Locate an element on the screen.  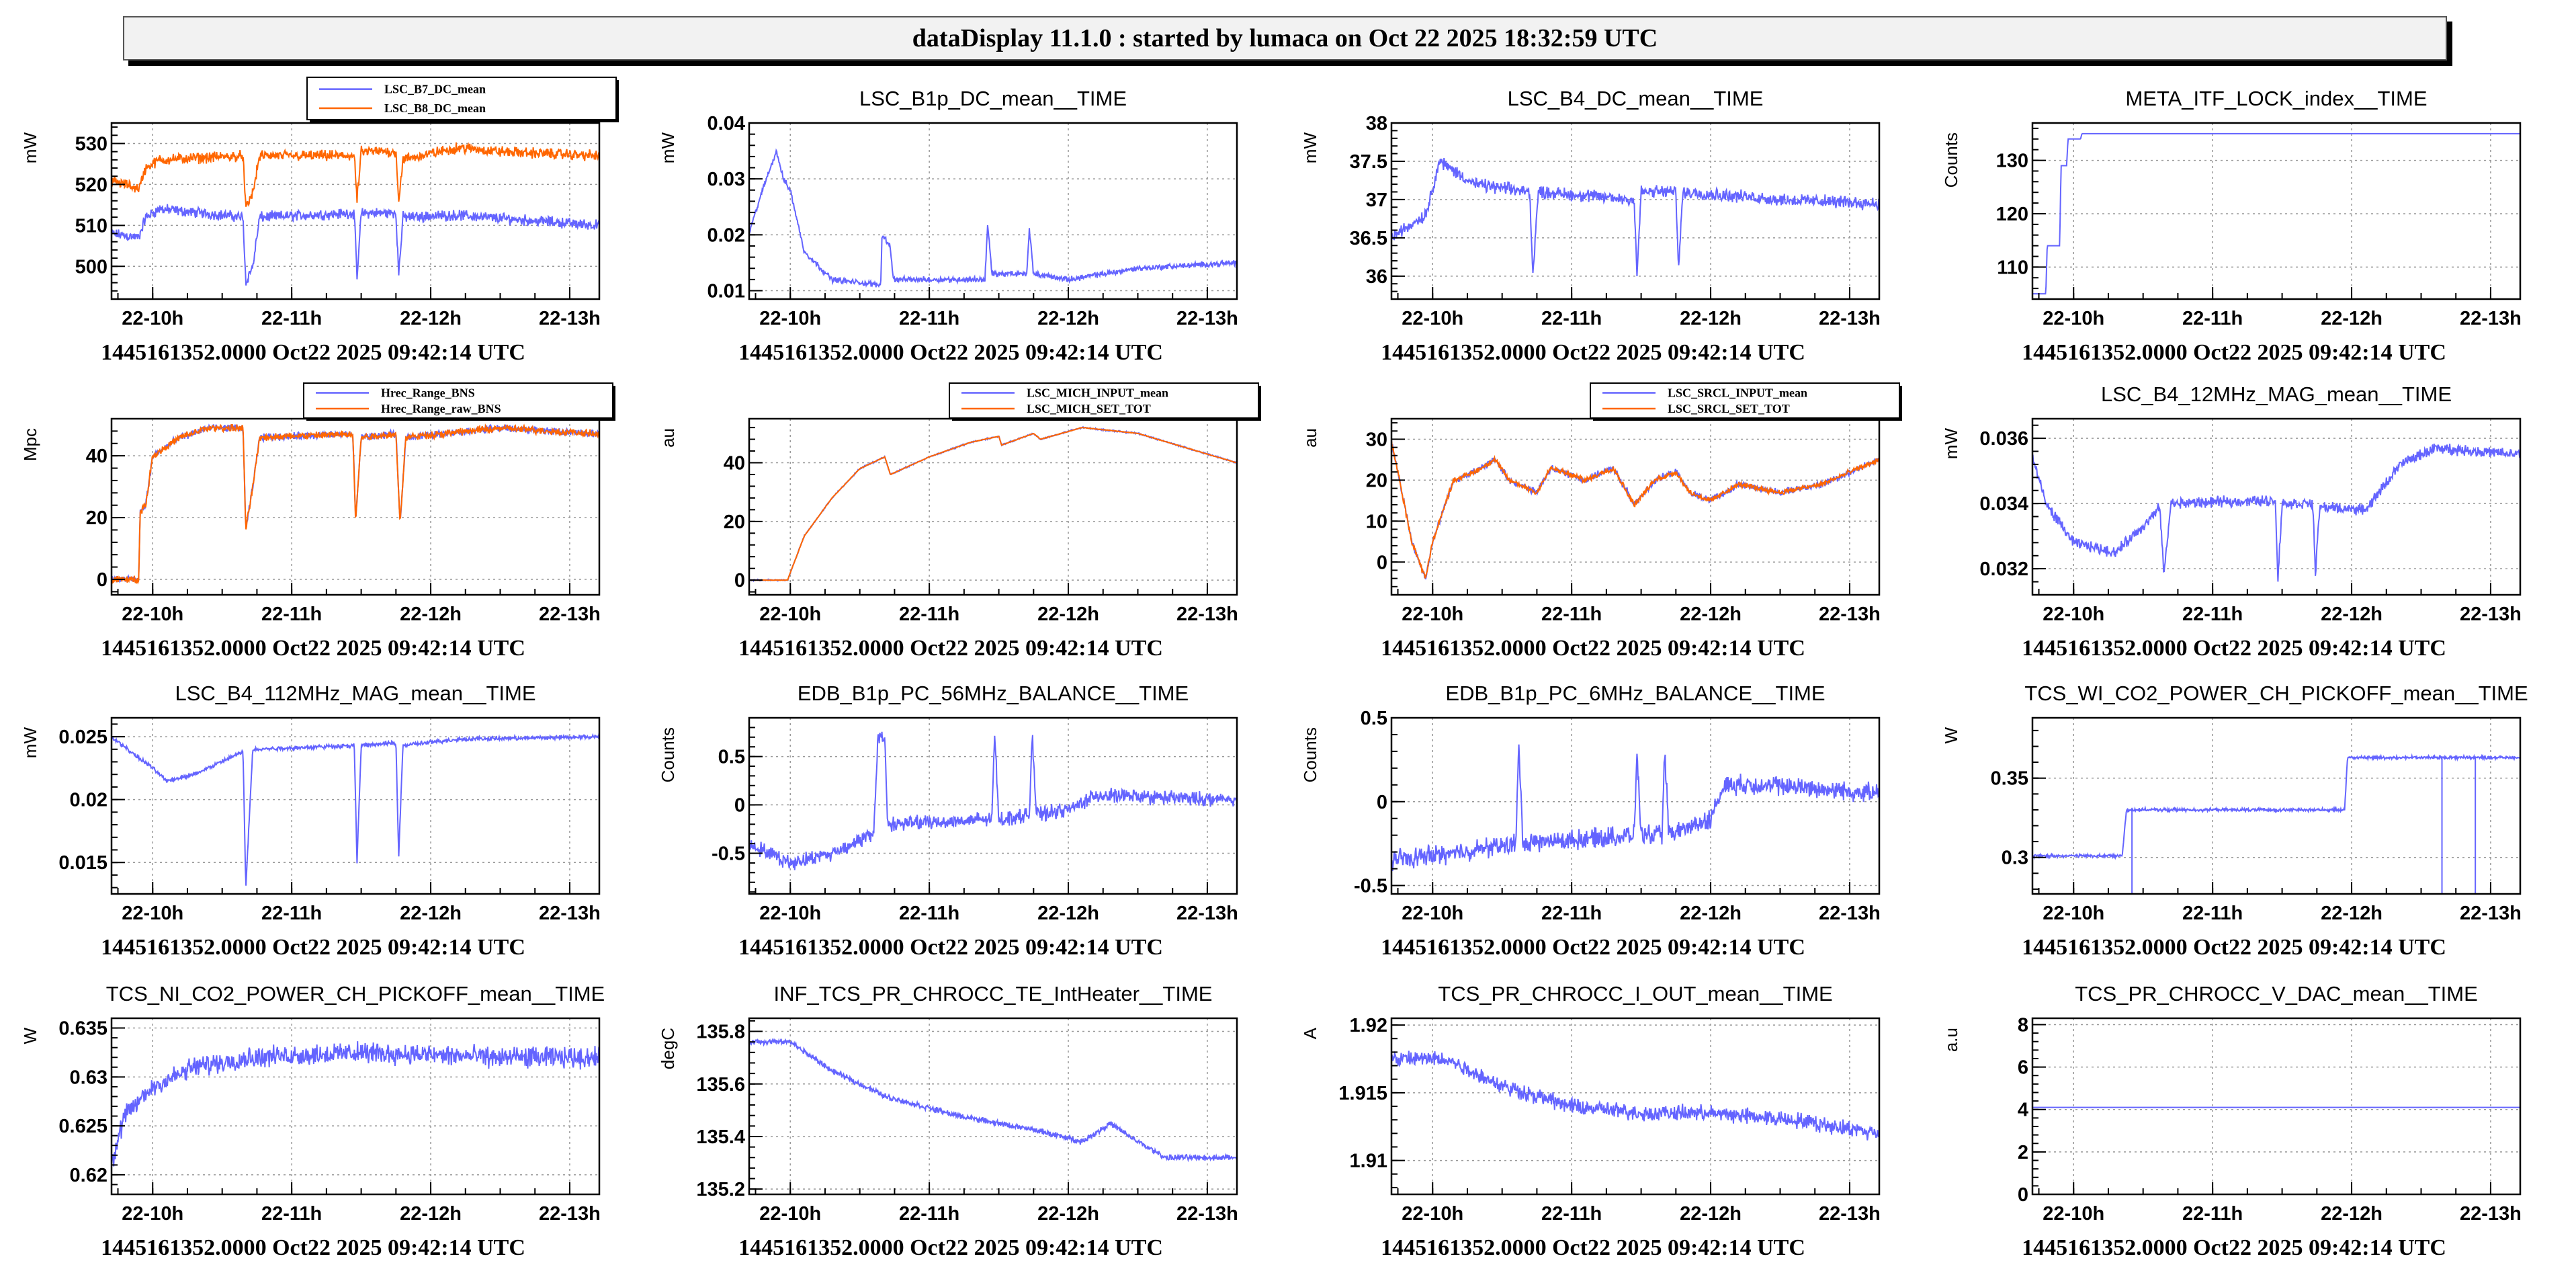
y-tick-label: 500 is located at coordinates (91, 267).